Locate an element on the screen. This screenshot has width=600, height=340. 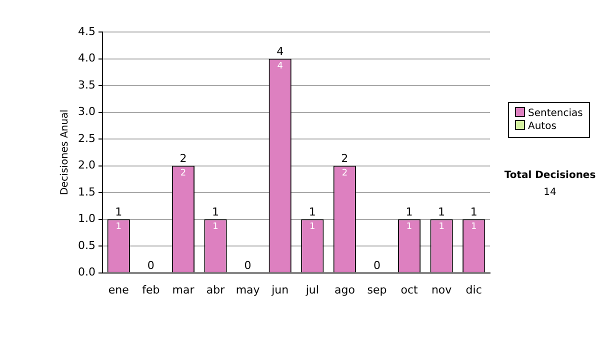
x-tick-label: may is located at coordinates (248, 289).